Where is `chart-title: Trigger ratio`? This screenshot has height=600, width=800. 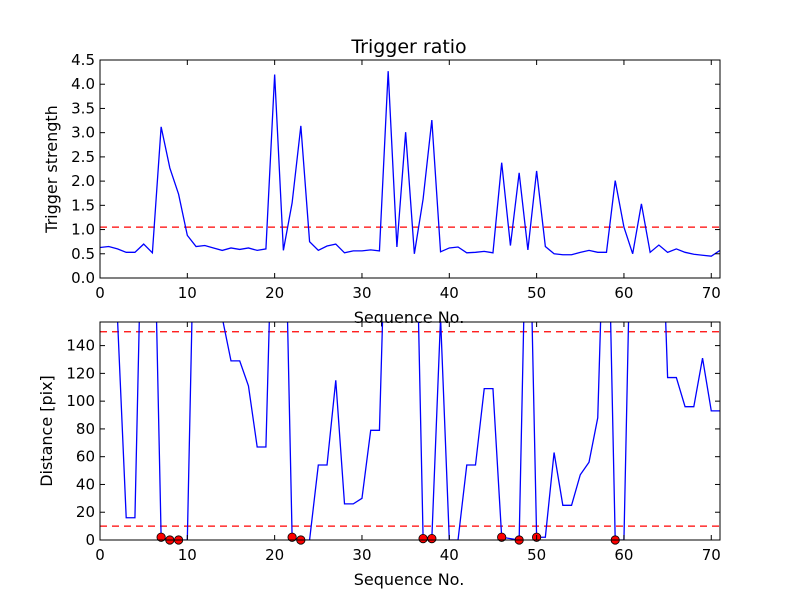
chart-title: Trigger ratio is located at coordinates (408, 47).